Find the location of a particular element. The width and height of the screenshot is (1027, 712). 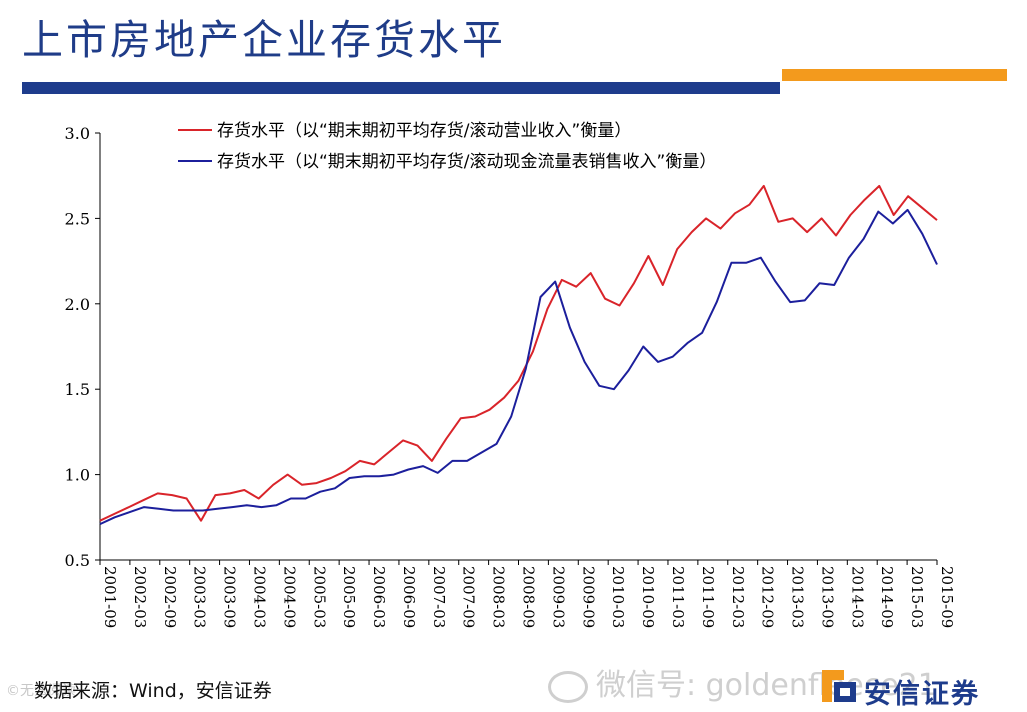

x-tick-label: 2014-03 is located at coordinates (857, 597).